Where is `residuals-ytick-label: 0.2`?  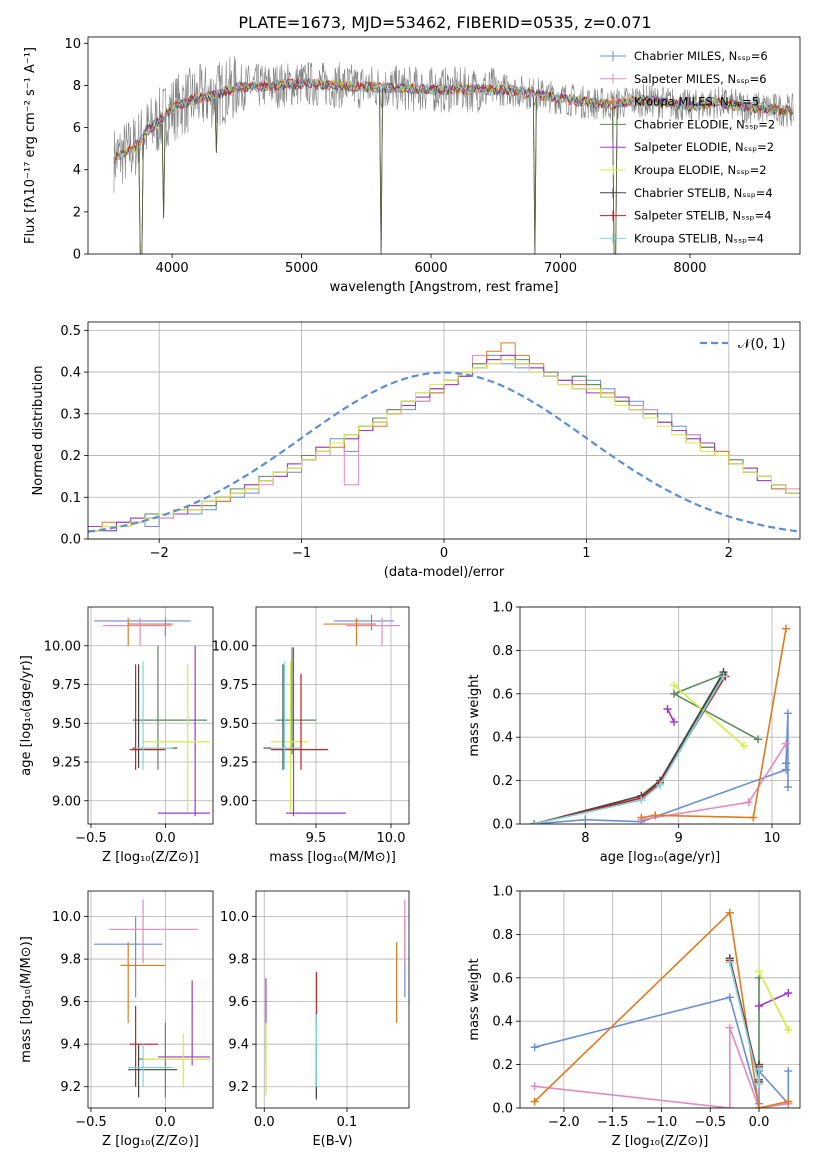
residuals-ytick-label: 0.2 is located at coordinates (70, 456).